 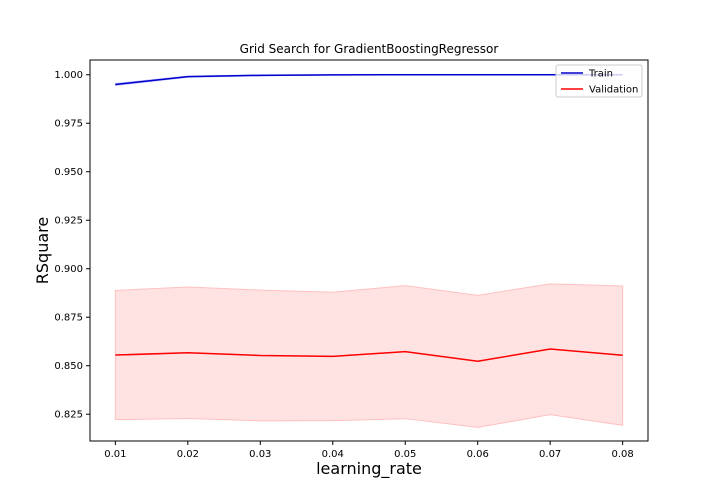 What do you see at coordinates (333, 454) in the screenshot?
I see `x-tick-label: 0.04` at bounding box center [333, 454].